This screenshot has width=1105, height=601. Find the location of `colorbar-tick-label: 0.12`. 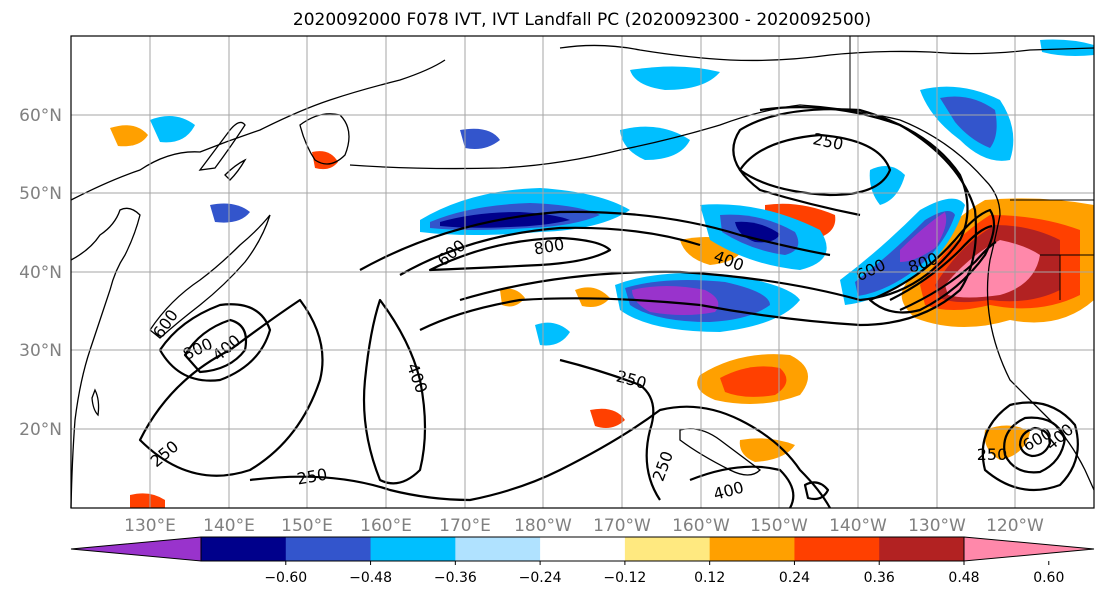

colorbar-tick-label: 0.12 is located at coordinates (709, 578).